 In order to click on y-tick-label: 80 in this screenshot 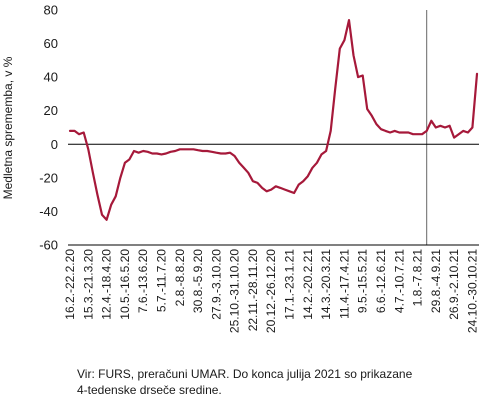, I will do `click(51, 10)`.